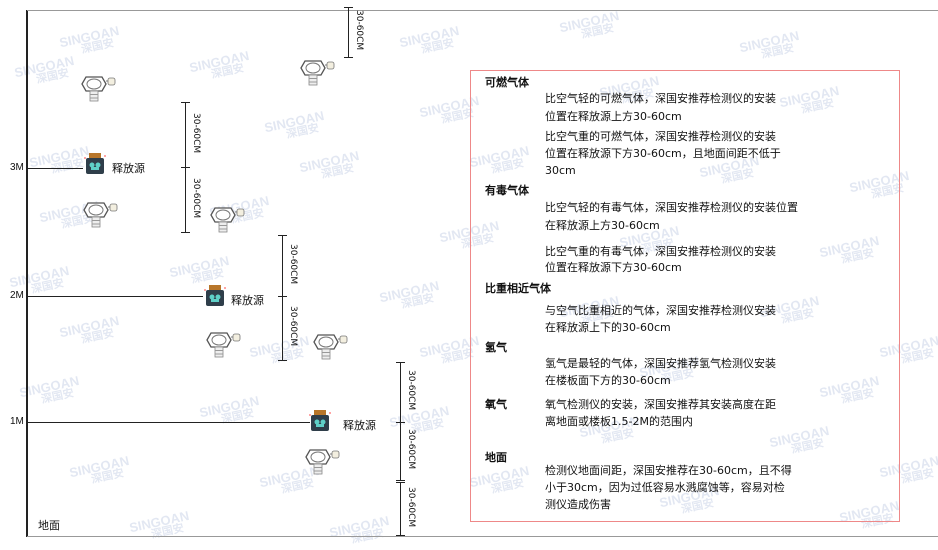 The height and width of the screenshot is (550, 938). Describe the element at coordinates (613, 267) in the screenshot. I see `section-text: 位置在释放源下方30-60cm` at that location.